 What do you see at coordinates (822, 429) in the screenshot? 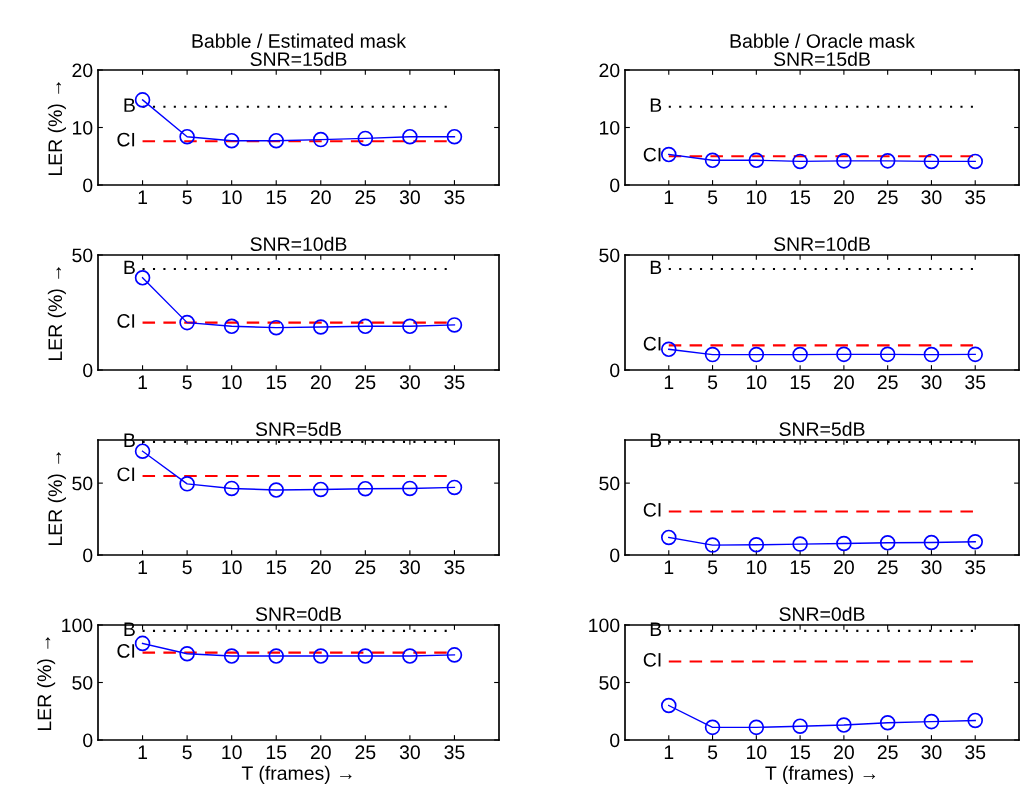
I see `chart-title: SNR=5dB` at bounding box center [822, 429].